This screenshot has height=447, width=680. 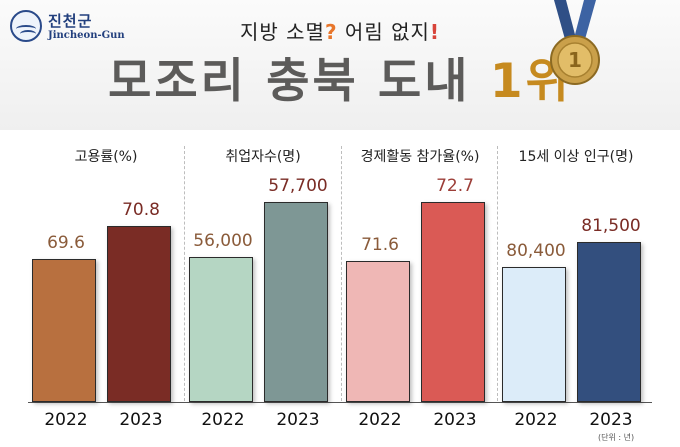 I want to click on logo-korean: 진천군, so click(x=70, y=21).